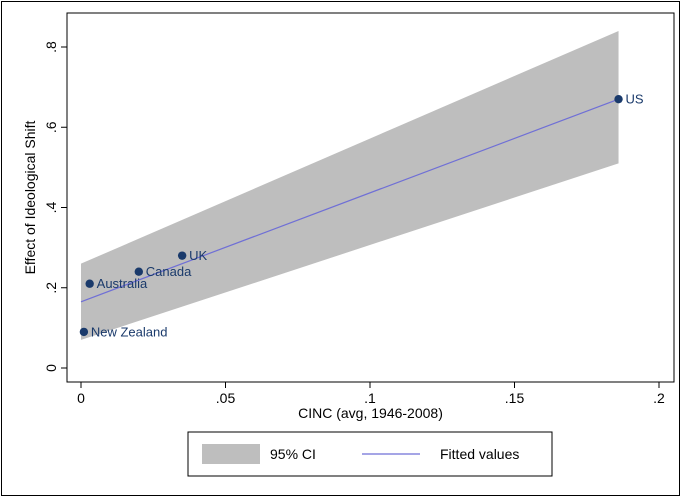  I want to click on x-tick-label: .2, so click(659, 398).